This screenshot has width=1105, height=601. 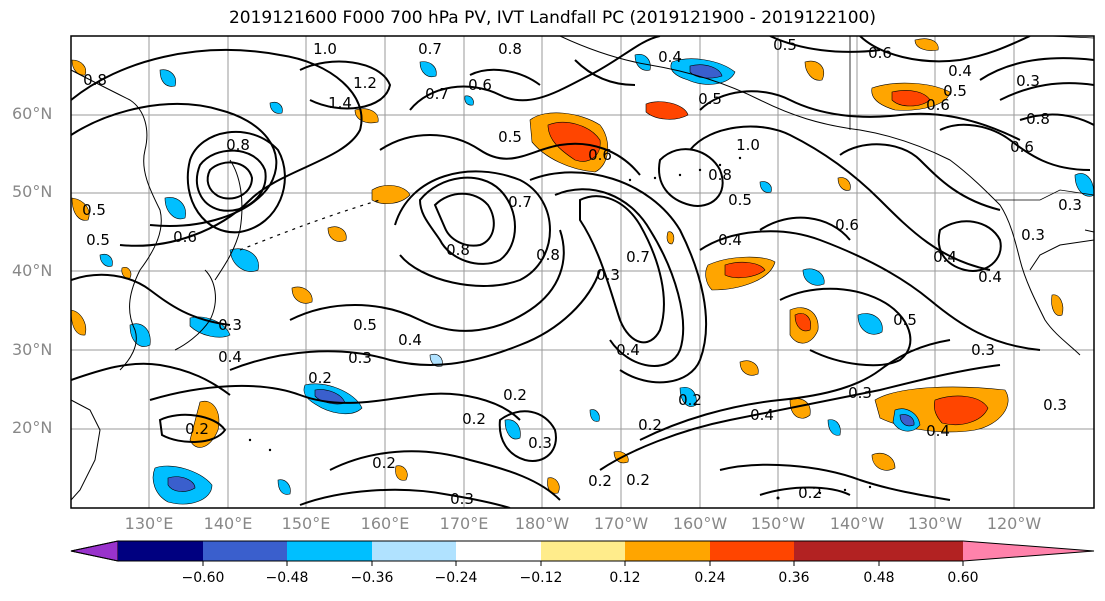 I want to click on colorbar-tick: −0.48, so click(x=287, y=578).